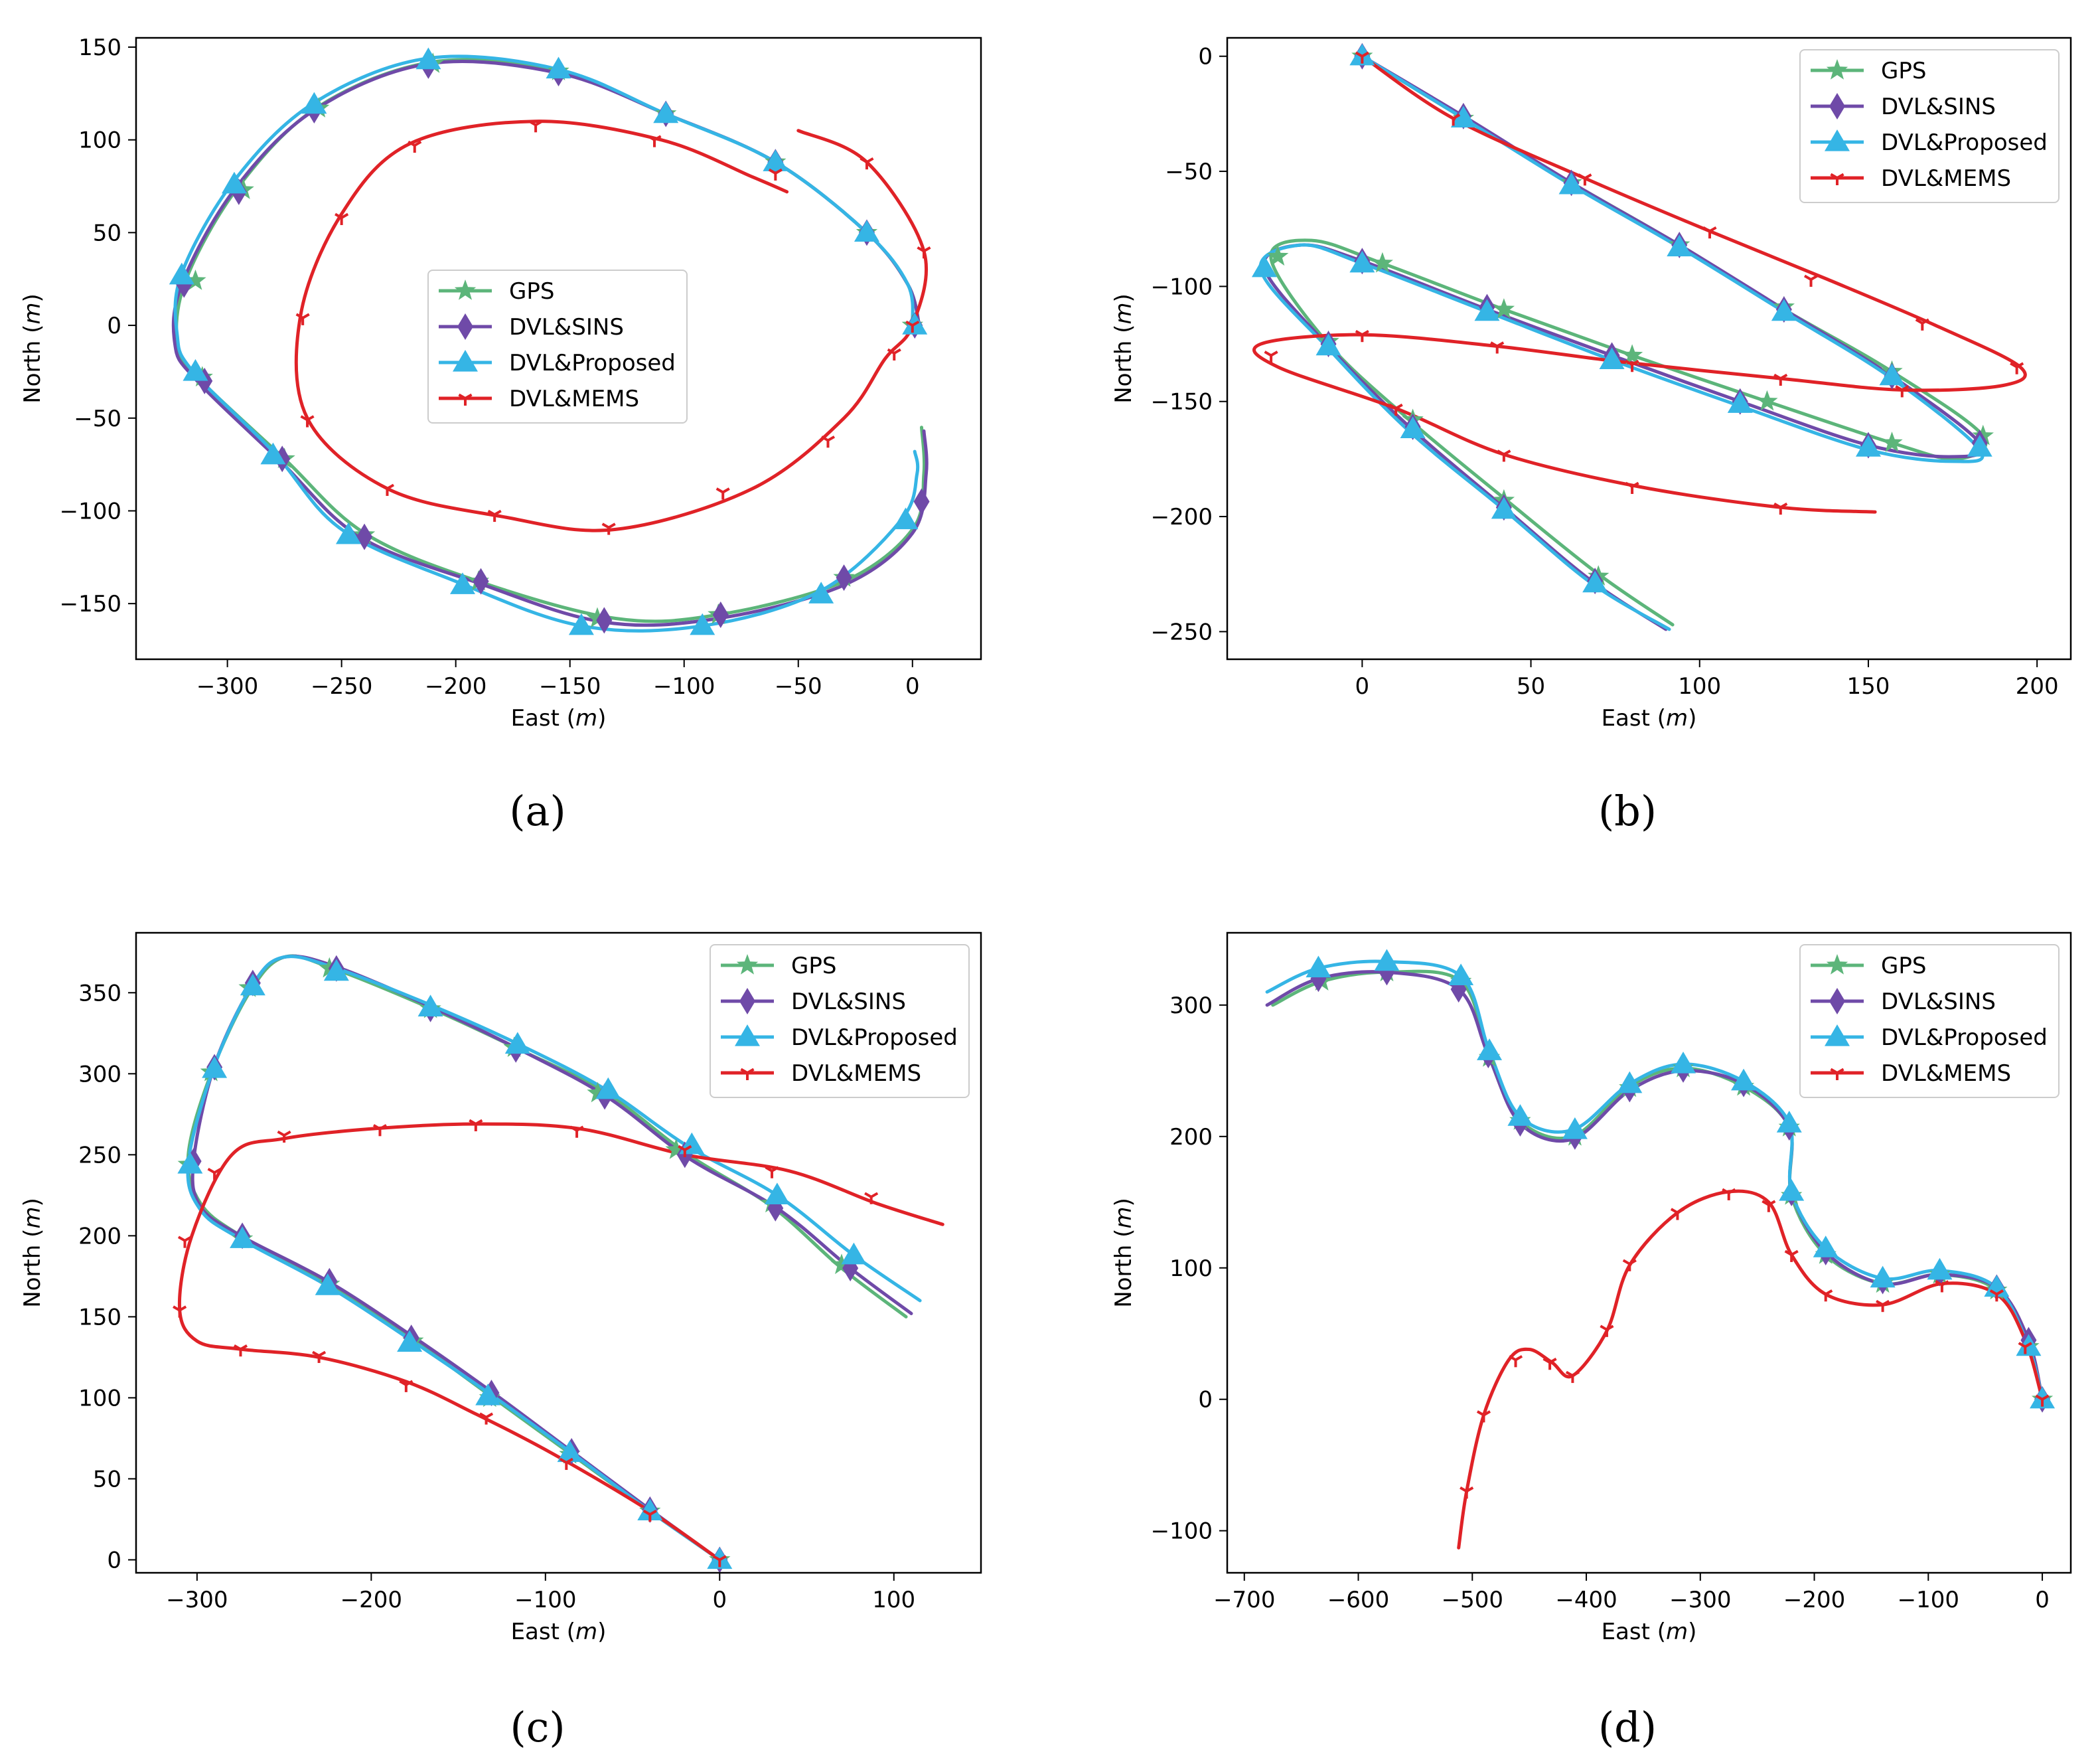 The image size is (2100, 1762). Describe the element at coordinates (107, 1479) in the screenshot. I see `y-tick-label: 50` at that location.